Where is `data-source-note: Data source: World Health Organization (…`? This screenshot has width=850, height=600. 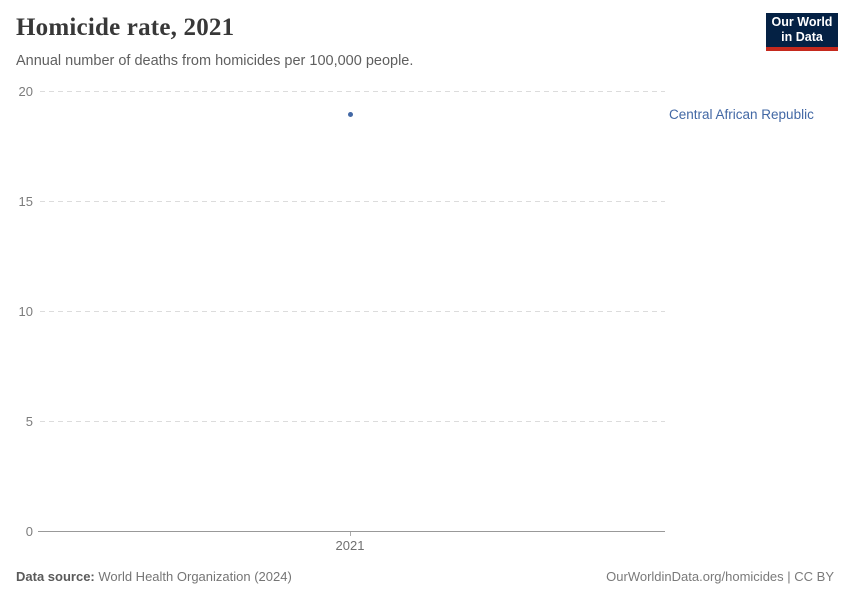
data-source-note: Data source: World Health Organization (… is located at coordinates (154, 576).